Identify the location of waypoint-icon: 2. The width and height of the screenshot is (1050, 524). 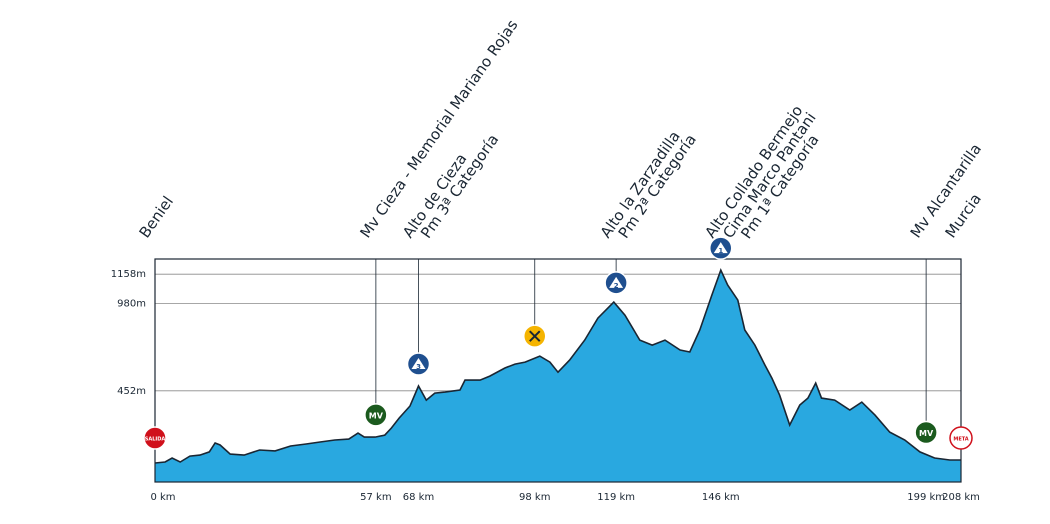
(616, 283).